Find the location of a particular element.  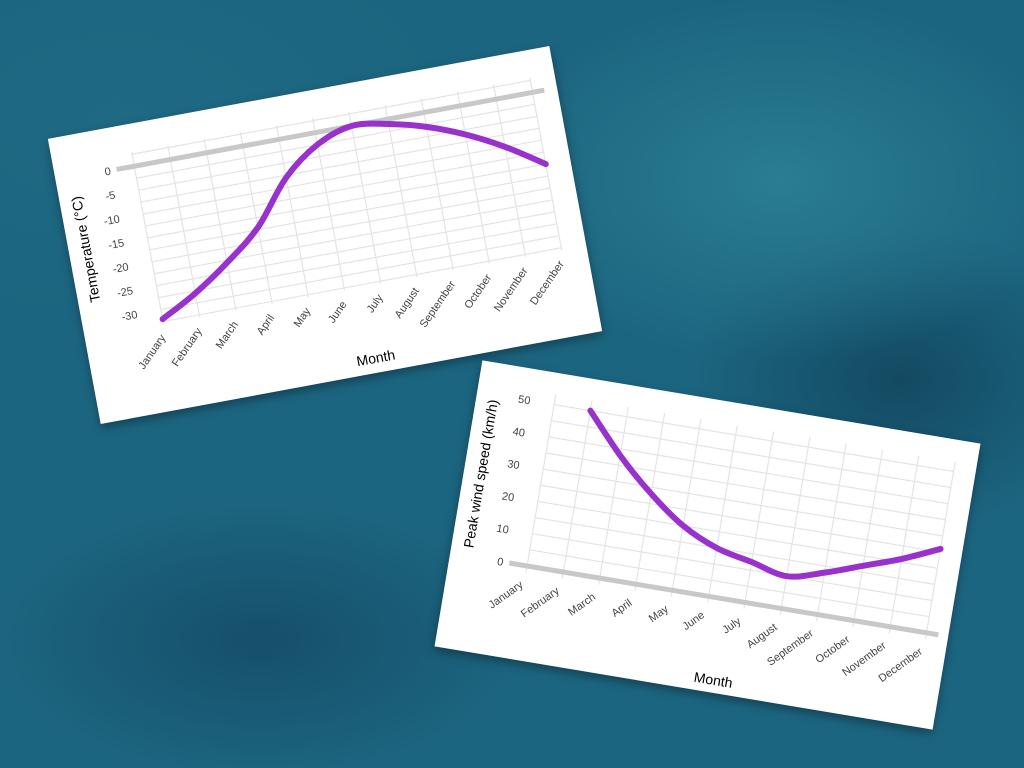

temperature-xtick-label: January is located at coordinates (152, 351).